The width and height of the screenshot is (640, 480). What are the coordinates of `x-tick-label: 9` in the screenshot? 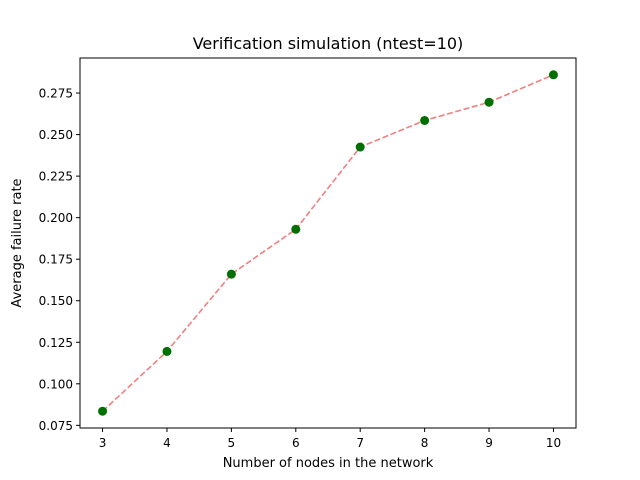 It's located at (489, 443).